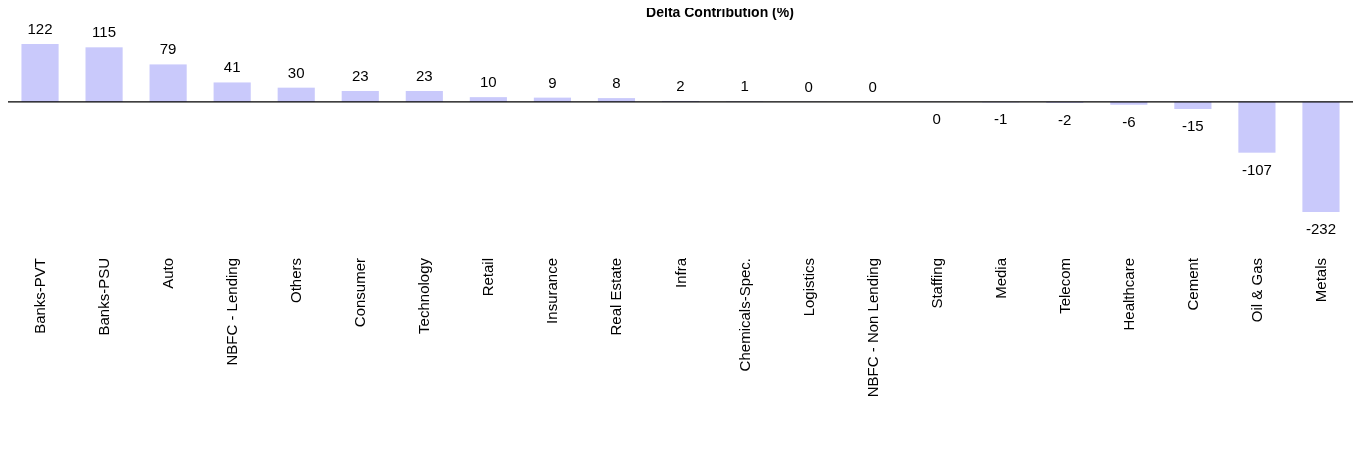  I want to click on data-label: -232, so click(1320, 228).